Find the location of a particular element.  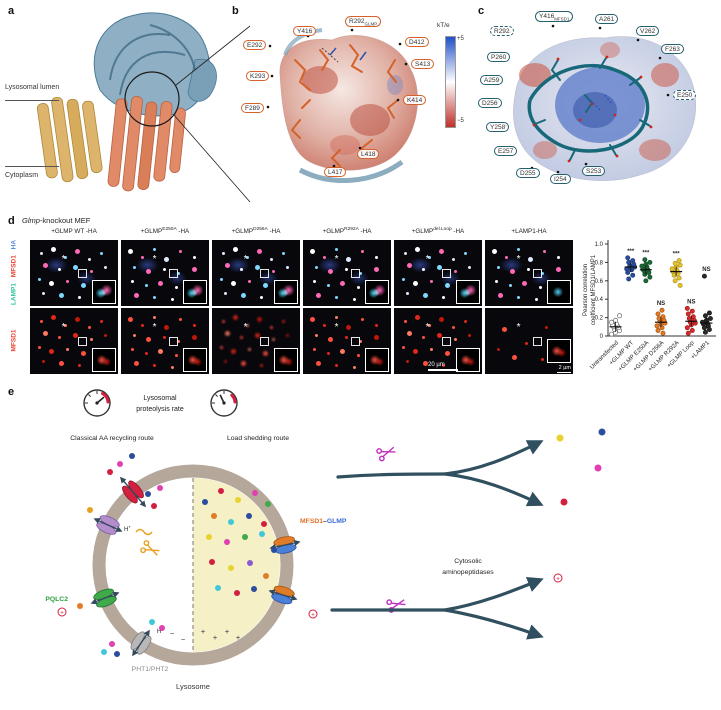

residue-label-D256: D256 is located at coordinates (490, 103).